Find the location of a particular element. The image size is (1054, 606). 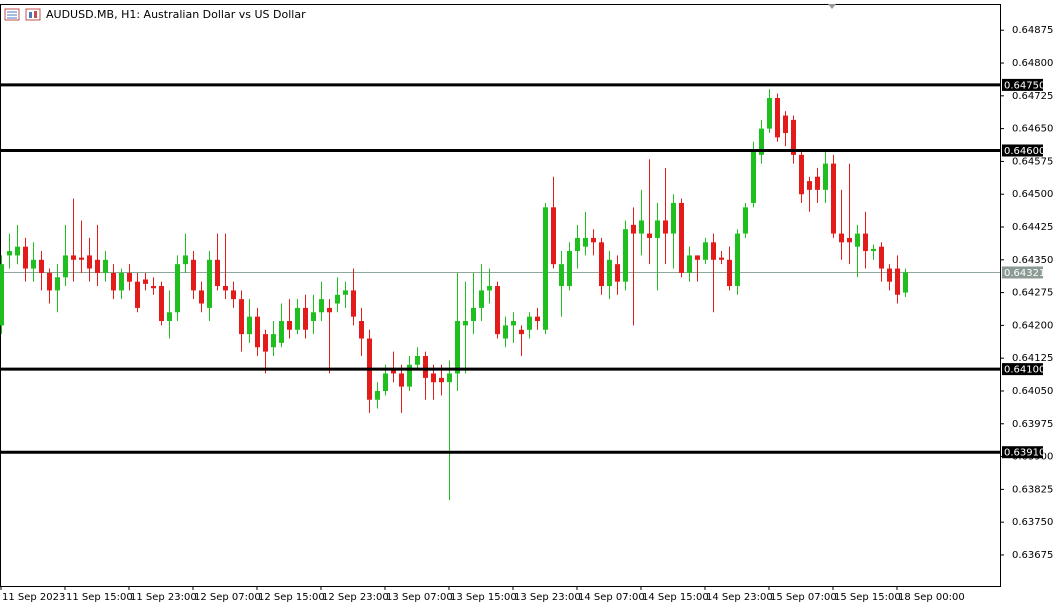

level-label: 0.64100 is located at coordinates (1024, 370).